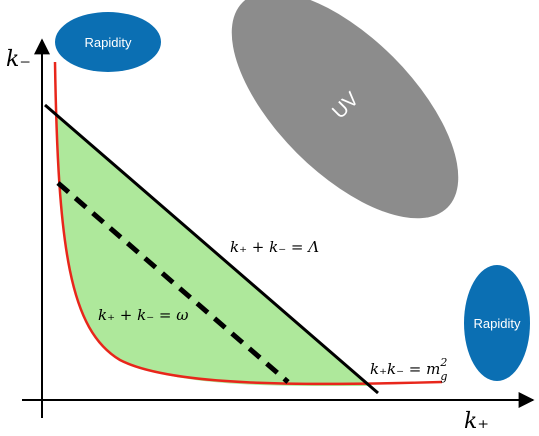  Describe the element at coordinates (443, 376) in the screenshot. I see `mass-equation-sub: g` at that location.